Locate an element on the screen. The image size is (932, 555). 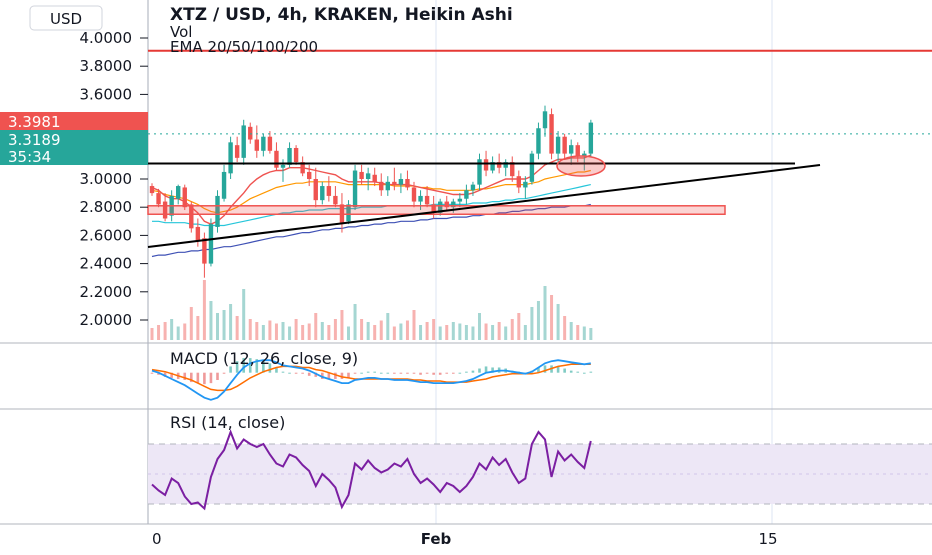
volume-label: Vol is located at coordinates (181, 32).